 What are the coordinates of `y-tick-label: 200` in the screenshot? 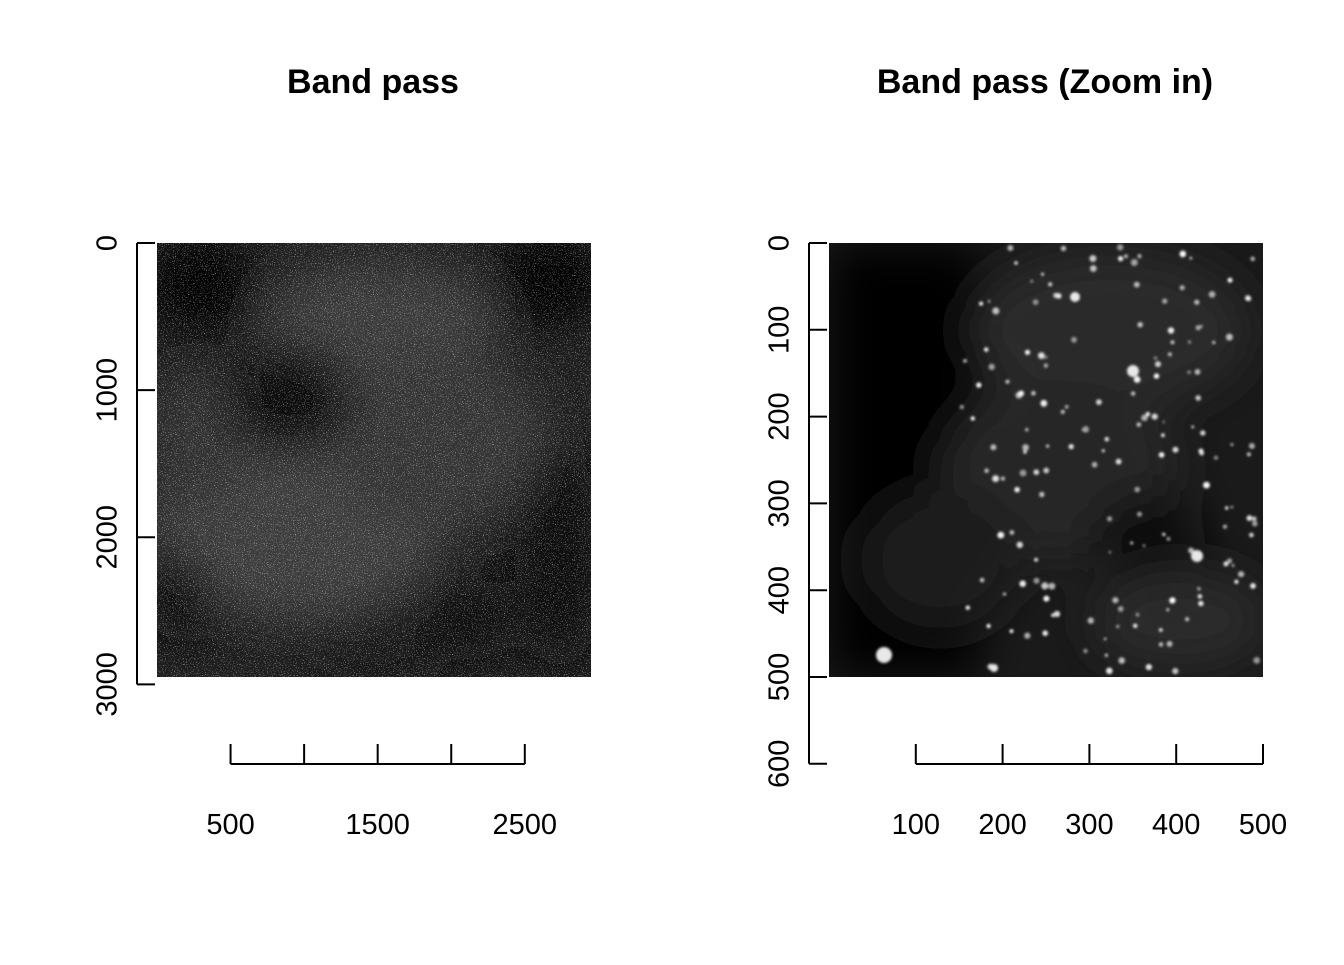 It's located at (780, 416).